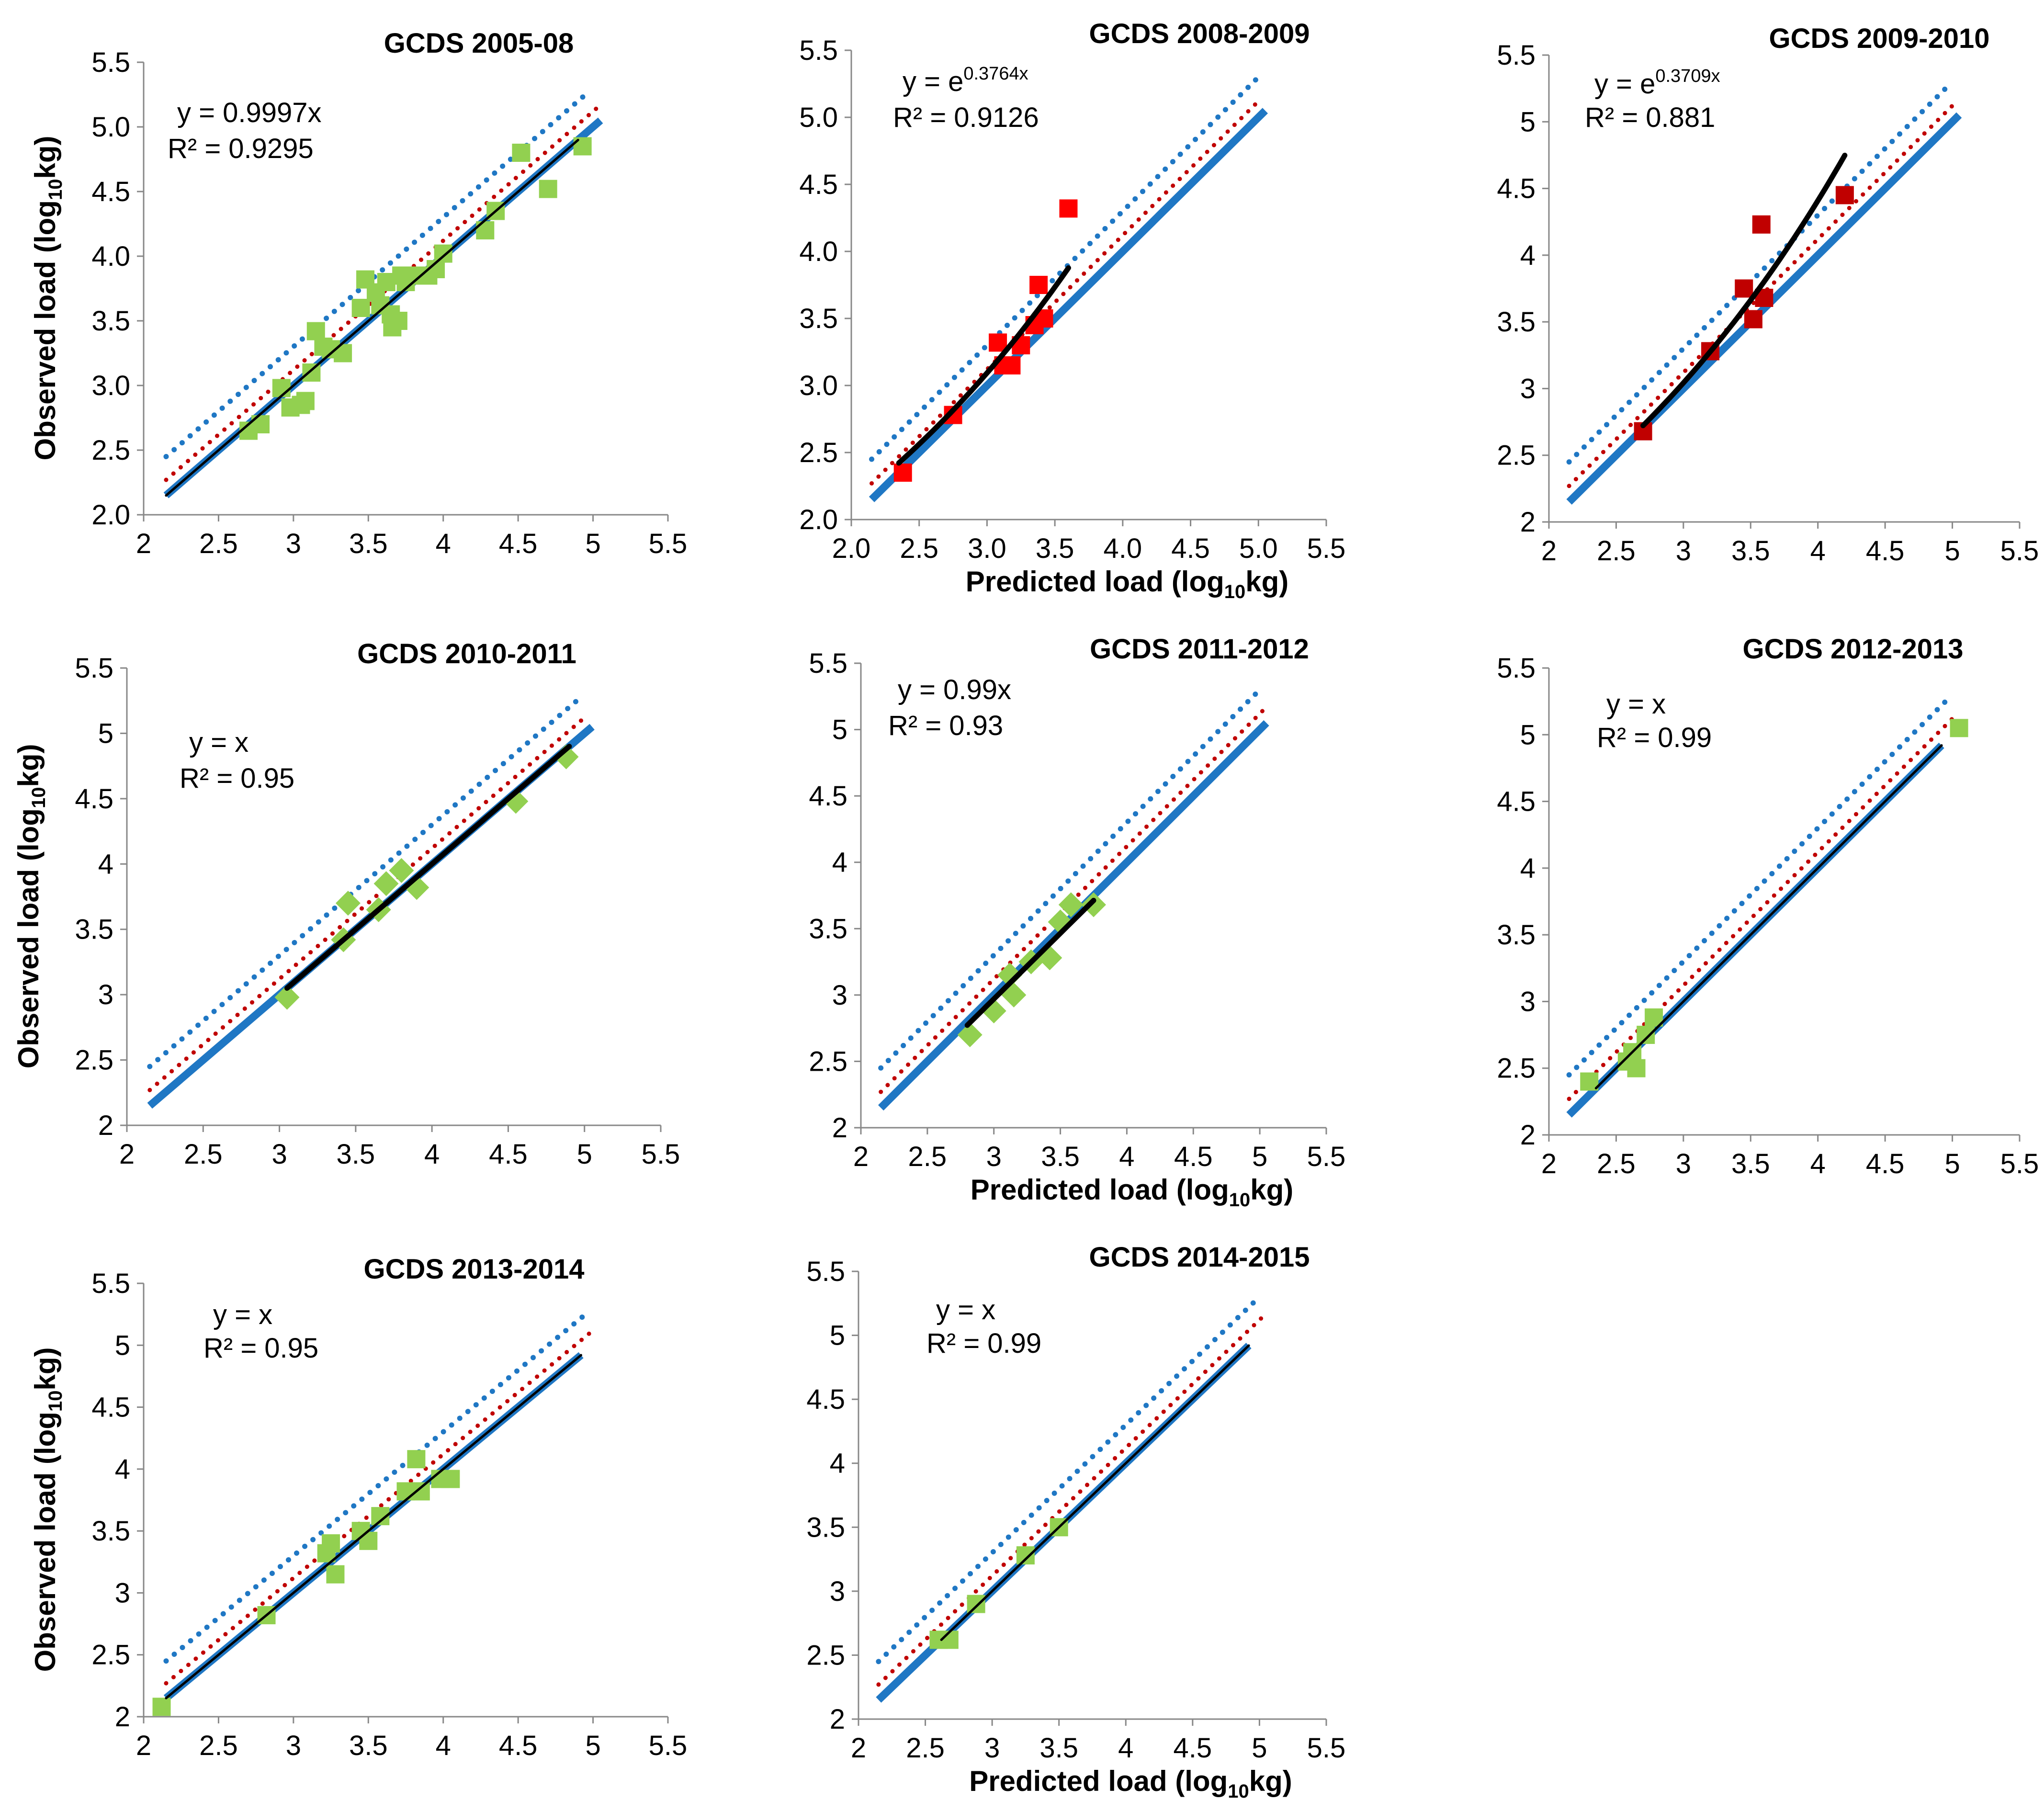 This screenshot has width=2044, height=1812. Describe the element at coordinates (31, 906) in the screenshot. I see `y-axis-label: Observed load (log10kg)` at that location.